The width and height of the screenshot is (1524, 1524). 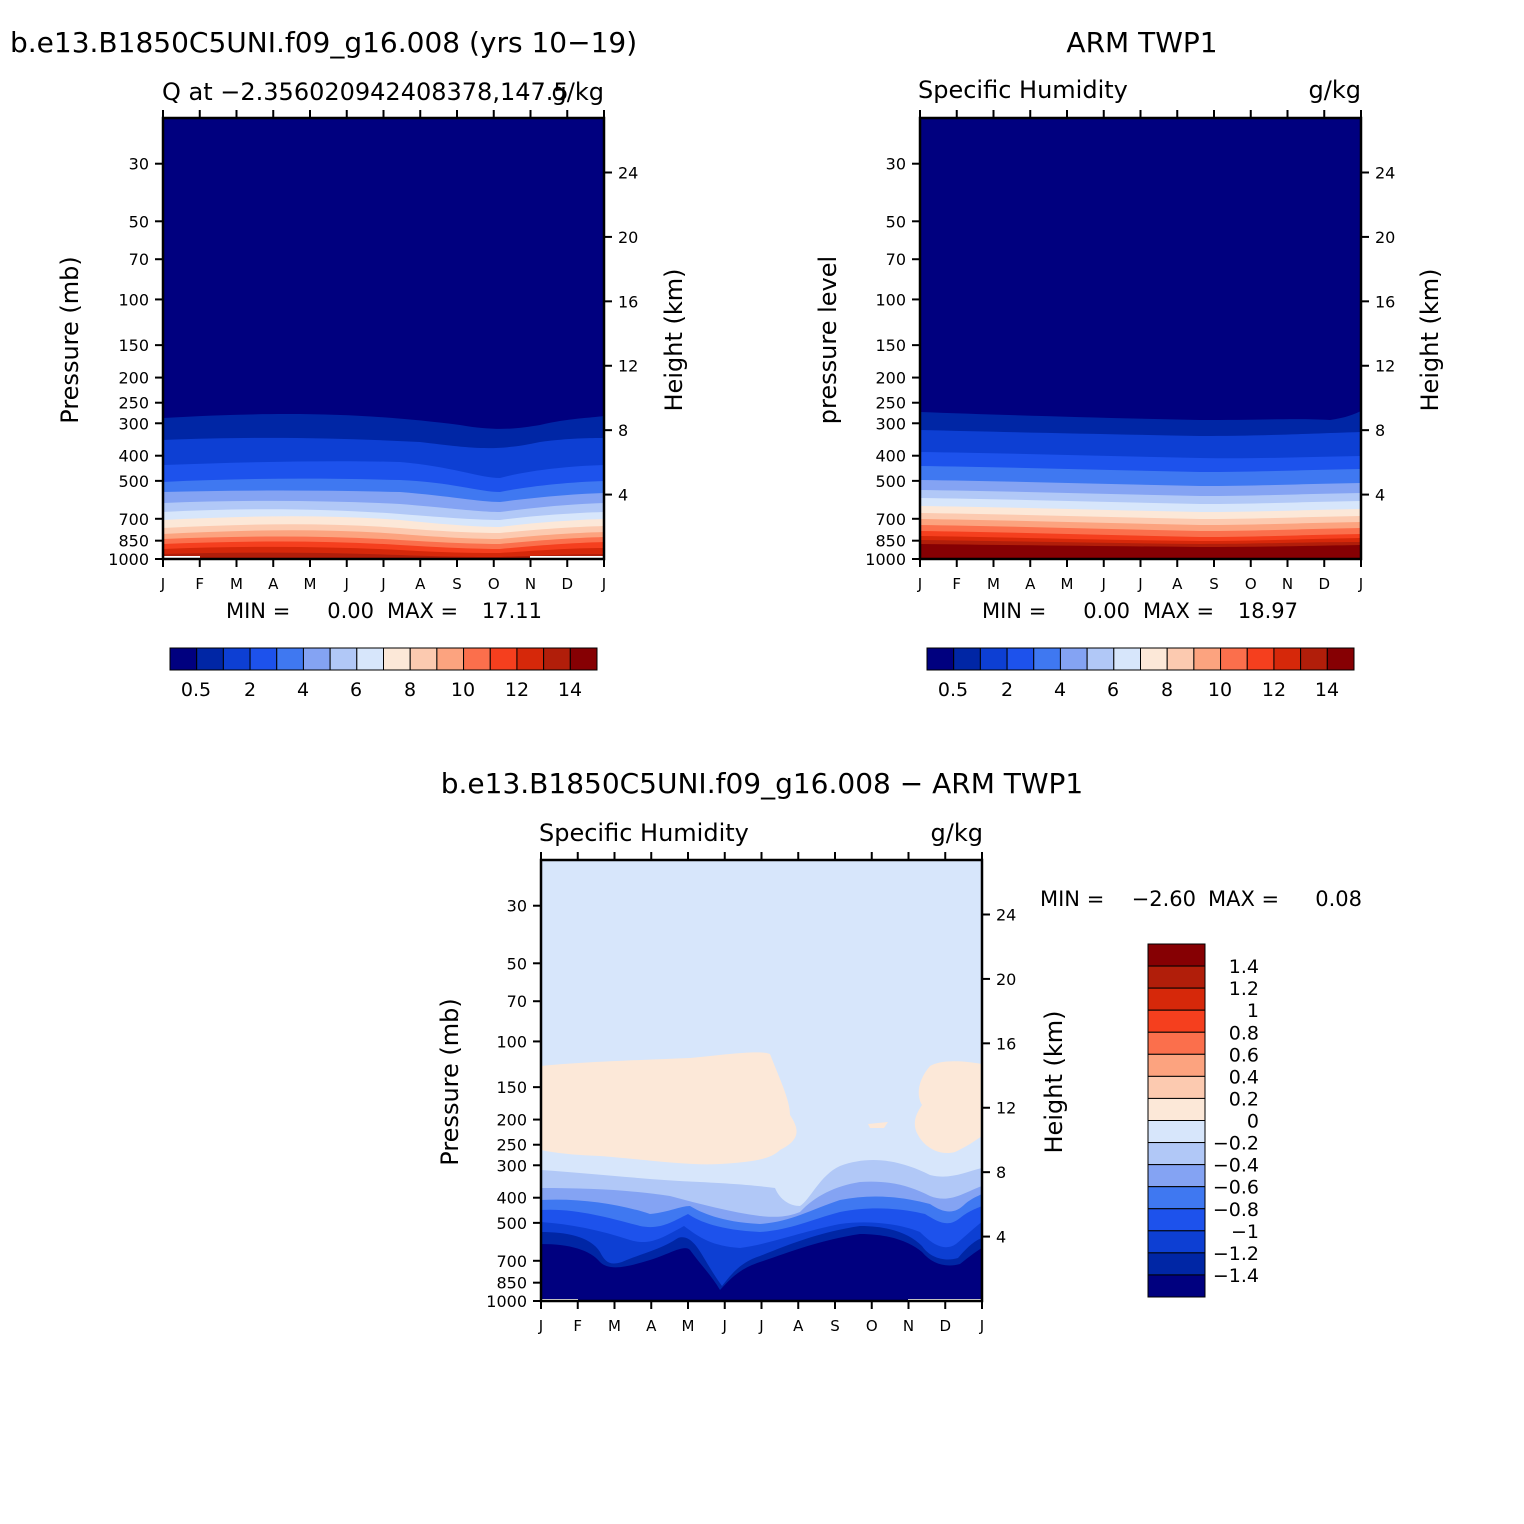 What do you see at coordinates (724, 1326) in the screenshot?
I see `panel-diff-month-label-5: J` at bounding box center [724, 1326].